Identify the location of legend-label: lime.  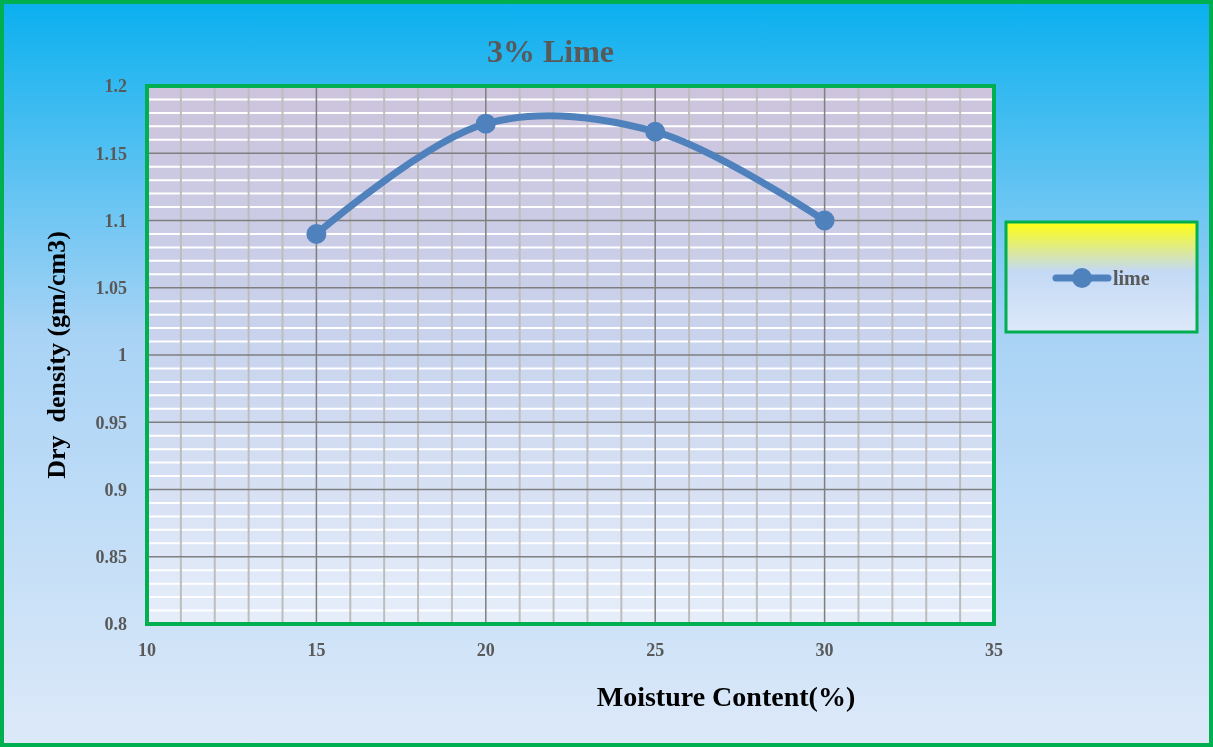
(1131, 278).